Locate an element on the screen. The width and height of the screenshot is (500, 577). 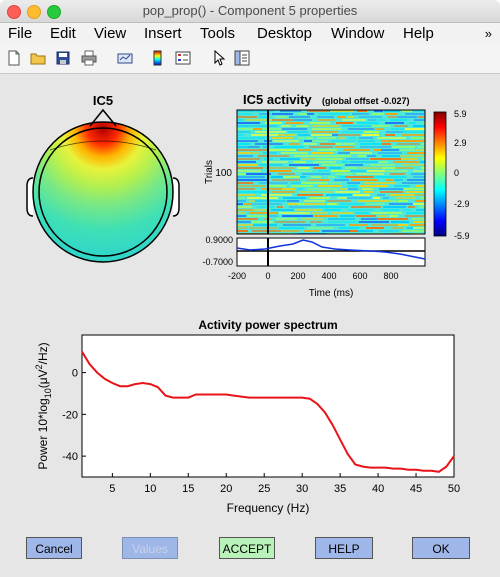
double-arrow-icon: » is located at coordinates (488, 33).